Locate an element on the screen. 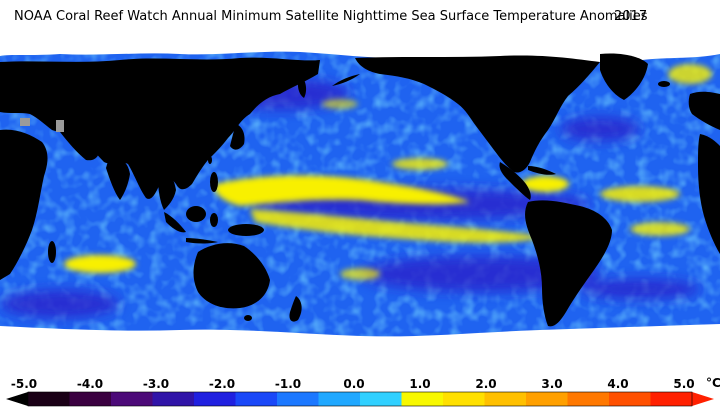 The image size is (720, 411). colorbar-tick-label: -2.0 is located at coordinates (222, 384).